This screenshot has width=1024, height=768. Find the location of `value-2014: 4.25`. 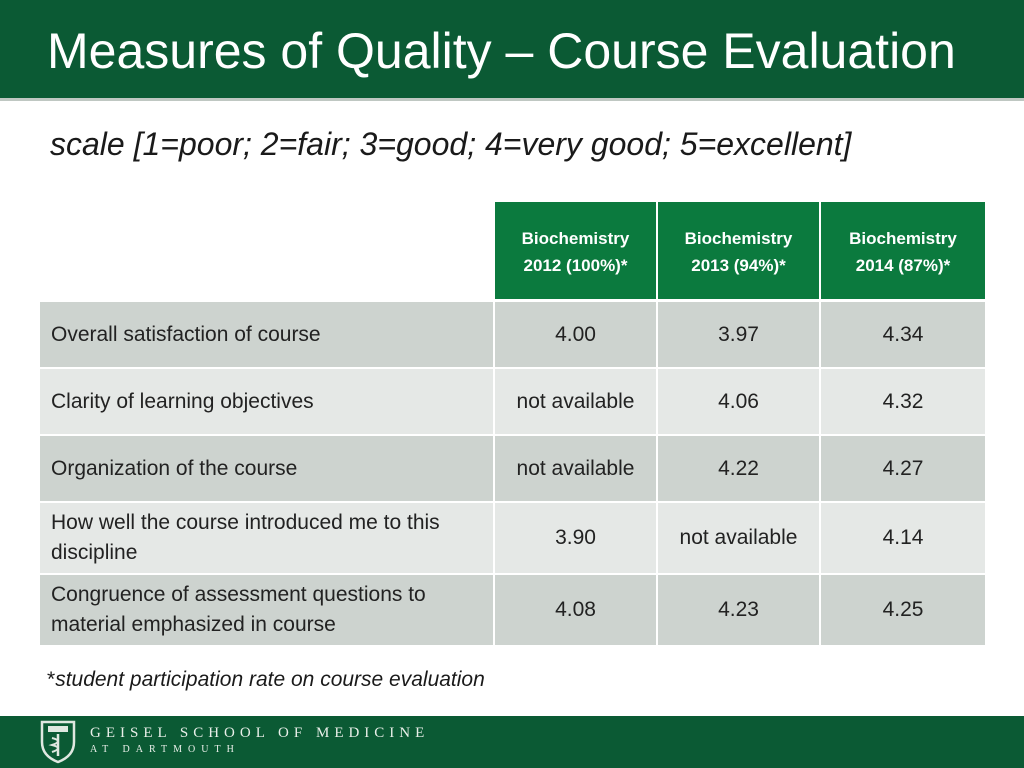

value-2014: 4.25 is located at coordinates (903, 611).